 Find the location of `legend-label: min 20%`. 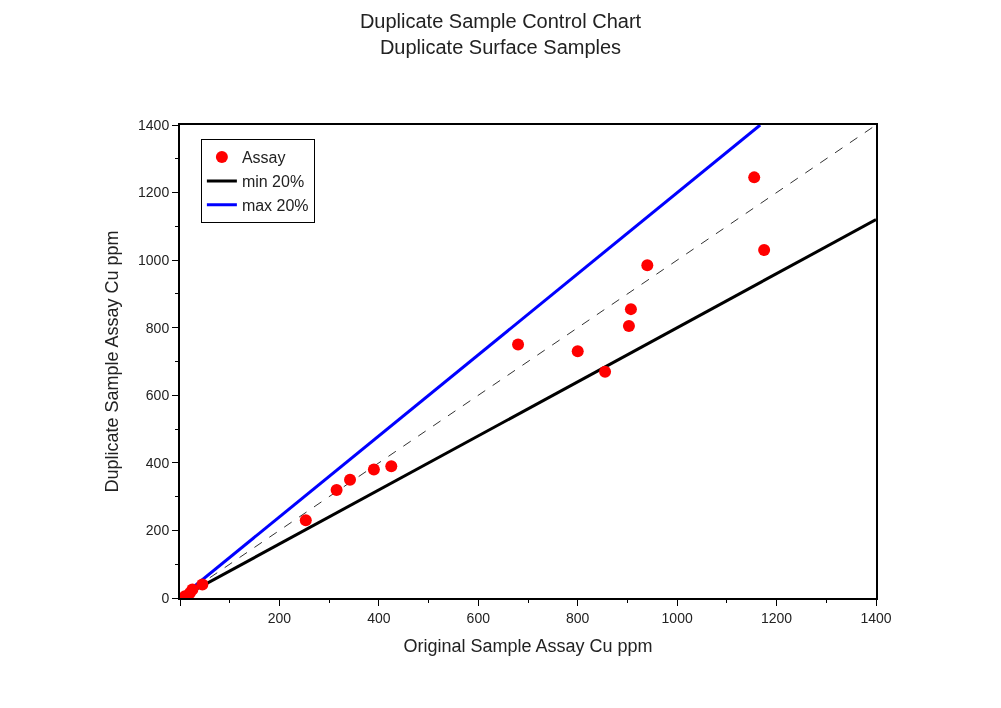

legend-label: min 20% is located at coordinates (273, 182).